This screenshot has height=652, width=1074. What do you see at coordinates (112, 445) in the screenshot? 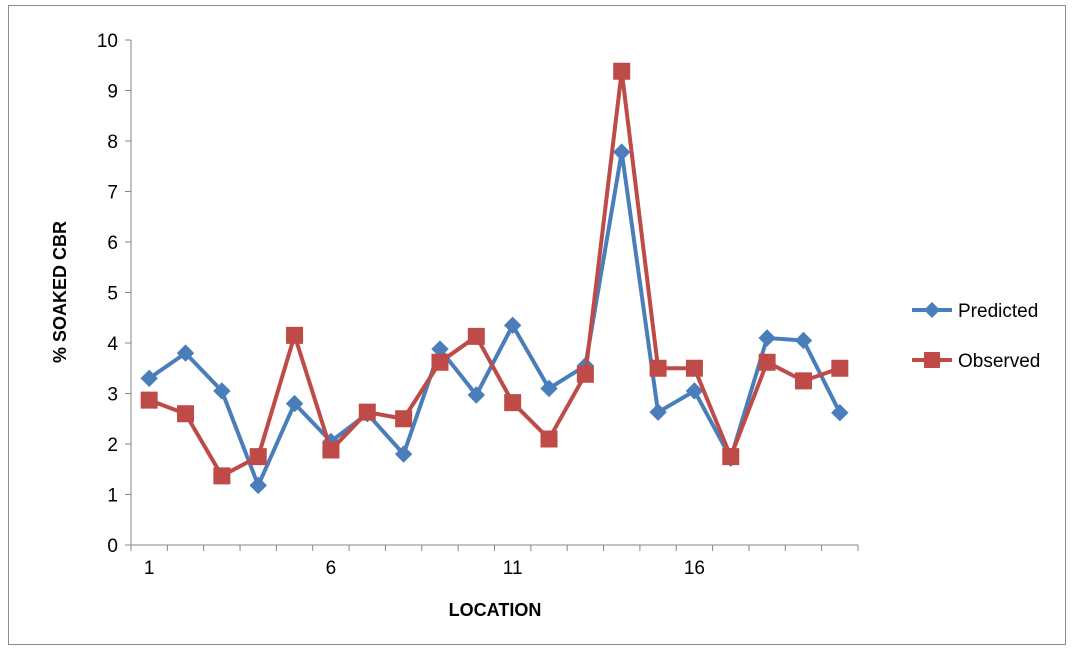
I see `y-tick-label: 2` at bounding box center [112, 445].